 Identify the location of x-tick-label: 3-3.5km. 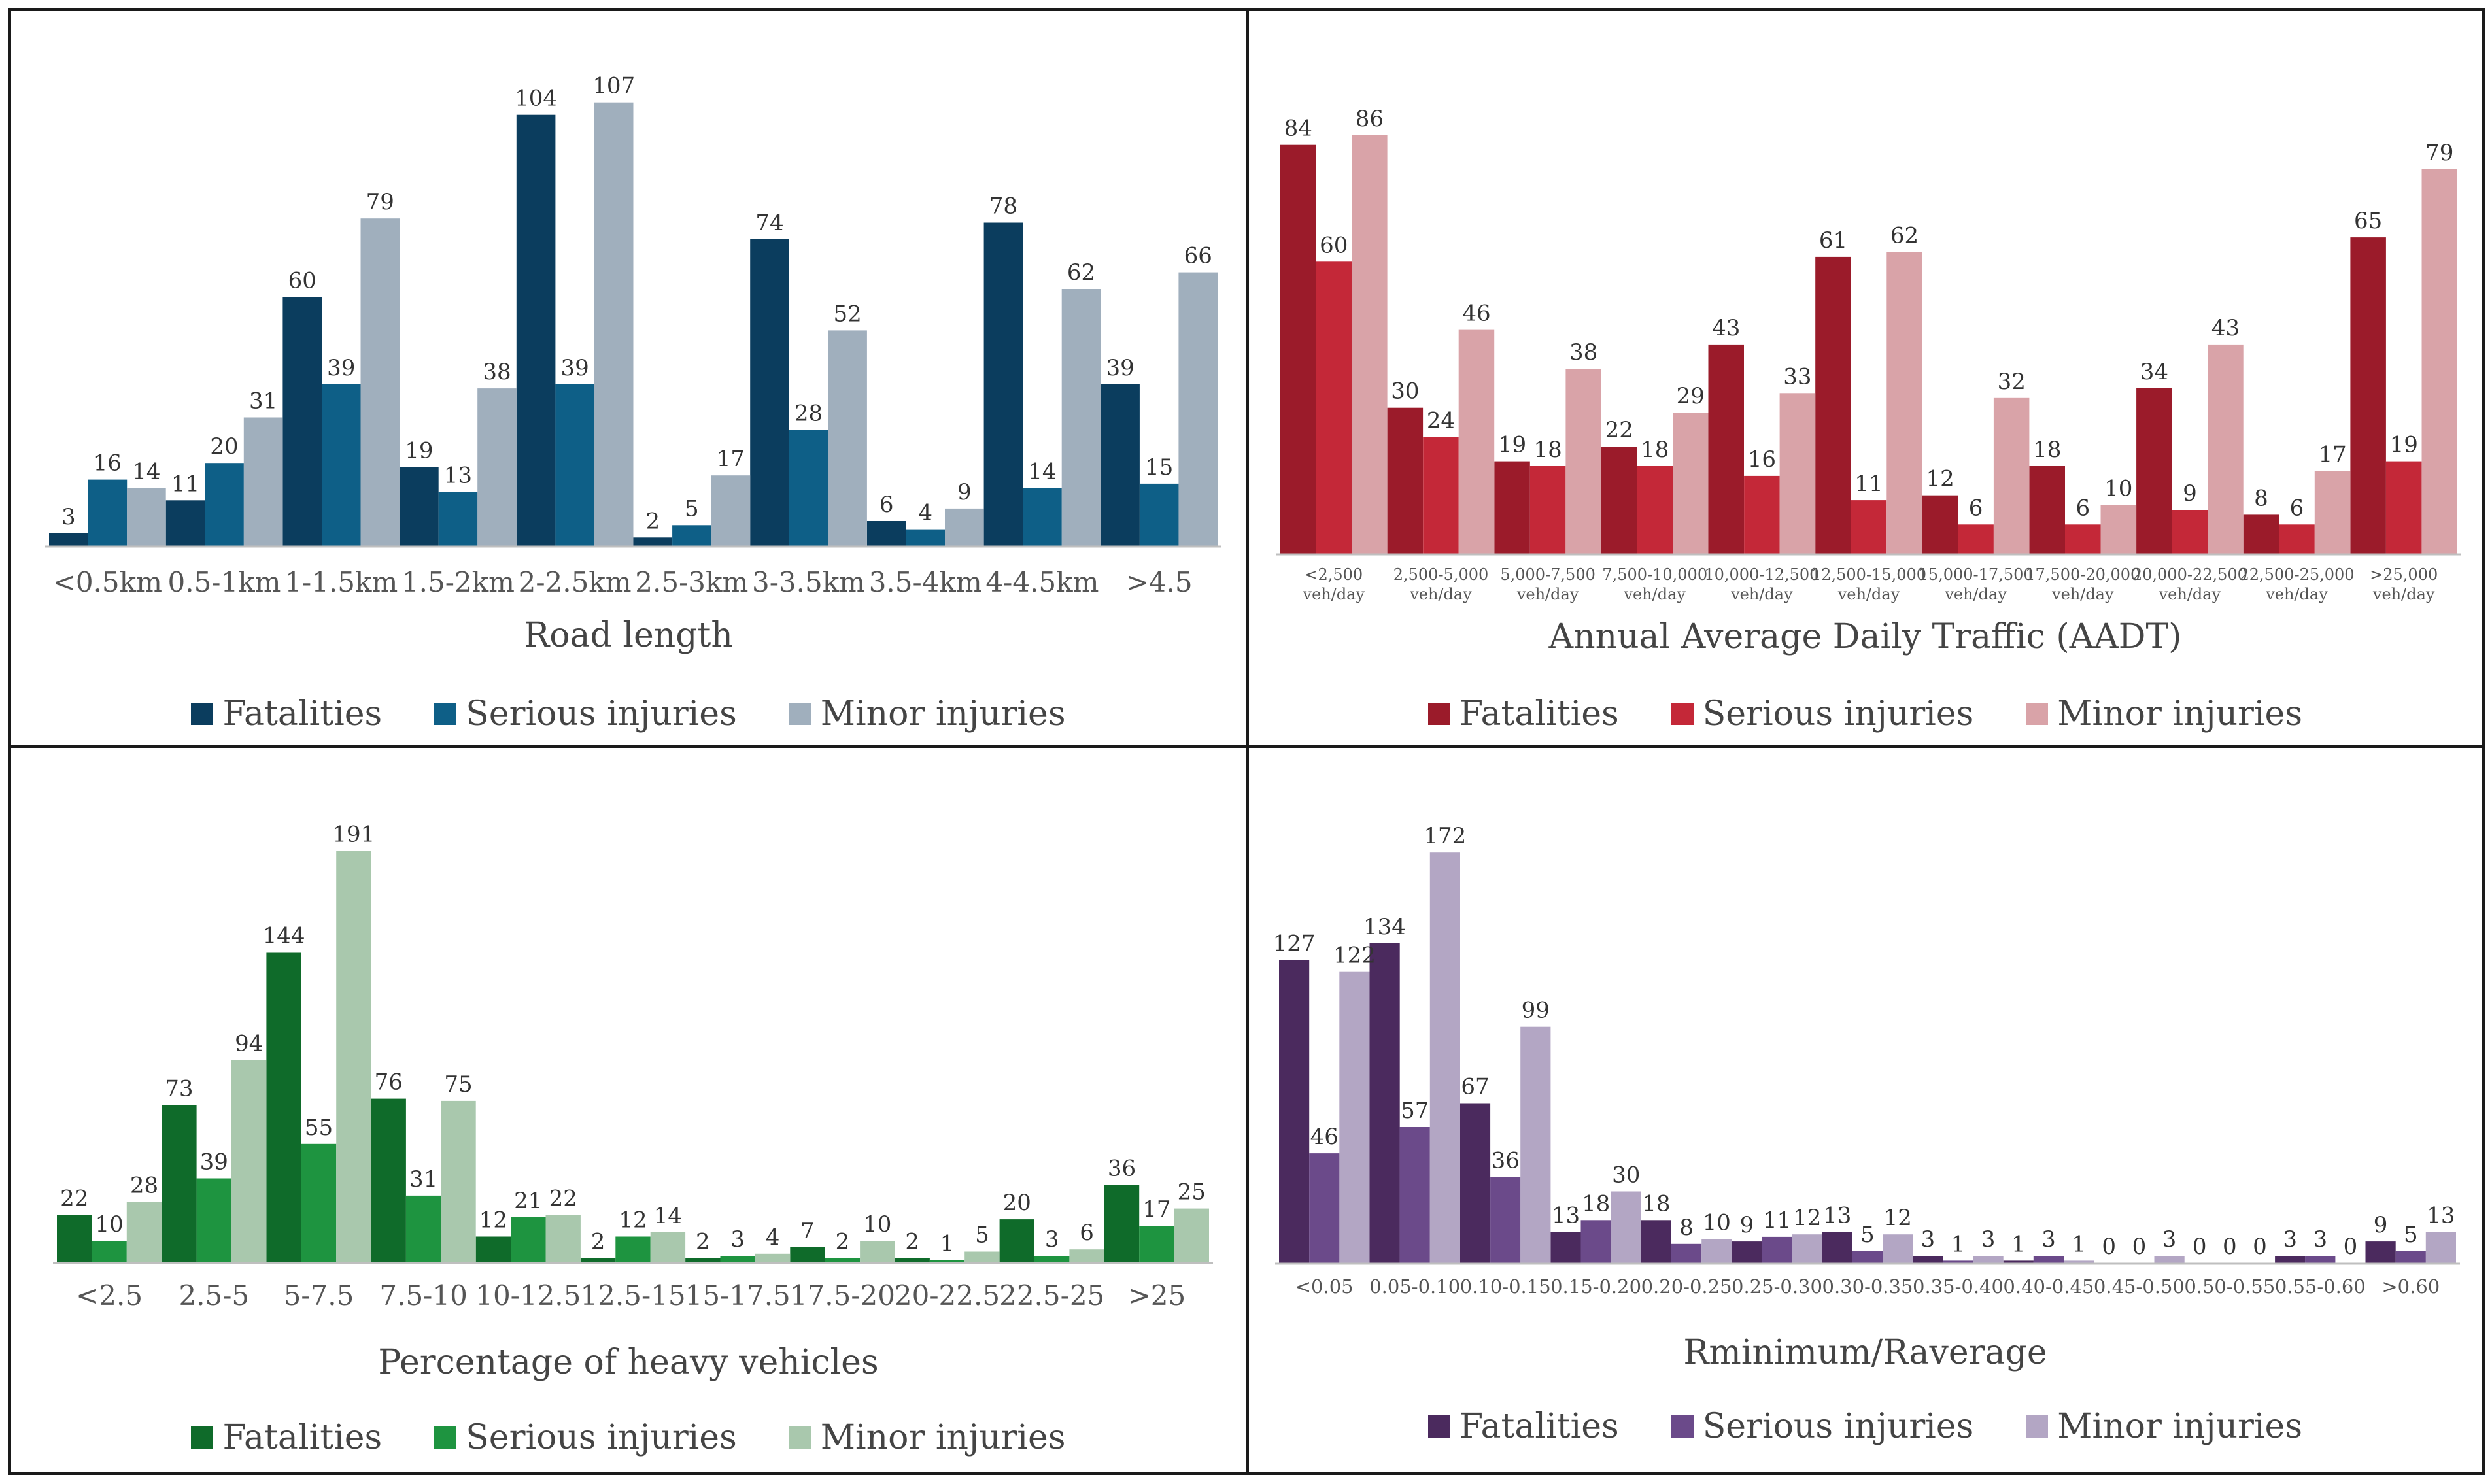
(808, 582).